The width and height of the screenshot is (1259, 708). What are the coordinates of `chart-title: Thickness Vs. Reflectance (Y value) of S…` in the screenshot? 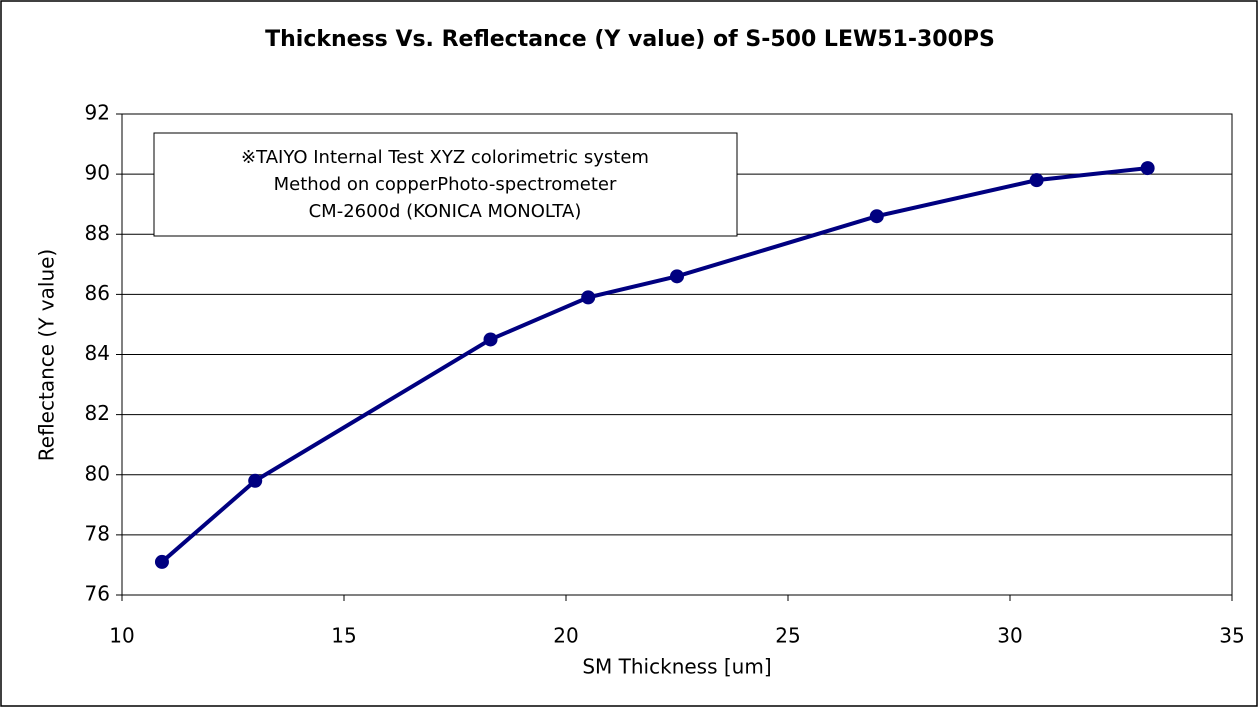 It's located at (630, 39).